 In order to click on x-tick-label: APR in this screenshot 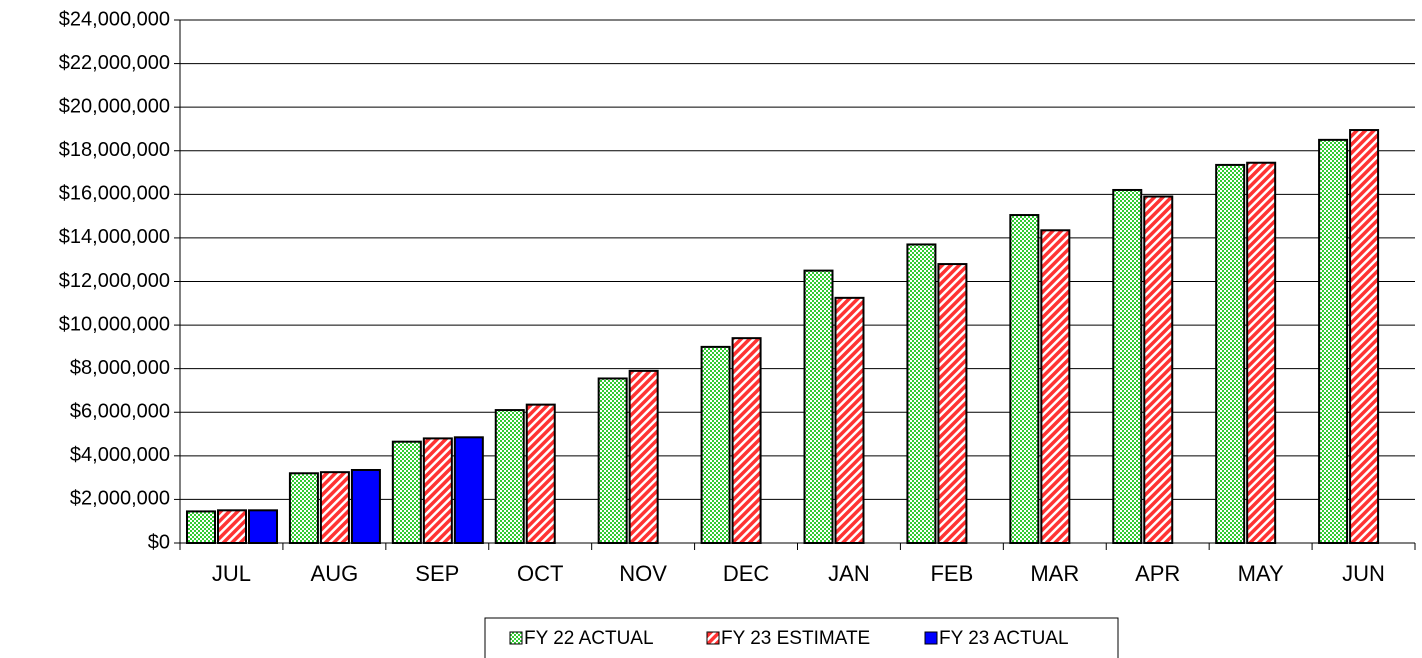, I will do `click(1157, 573)`.